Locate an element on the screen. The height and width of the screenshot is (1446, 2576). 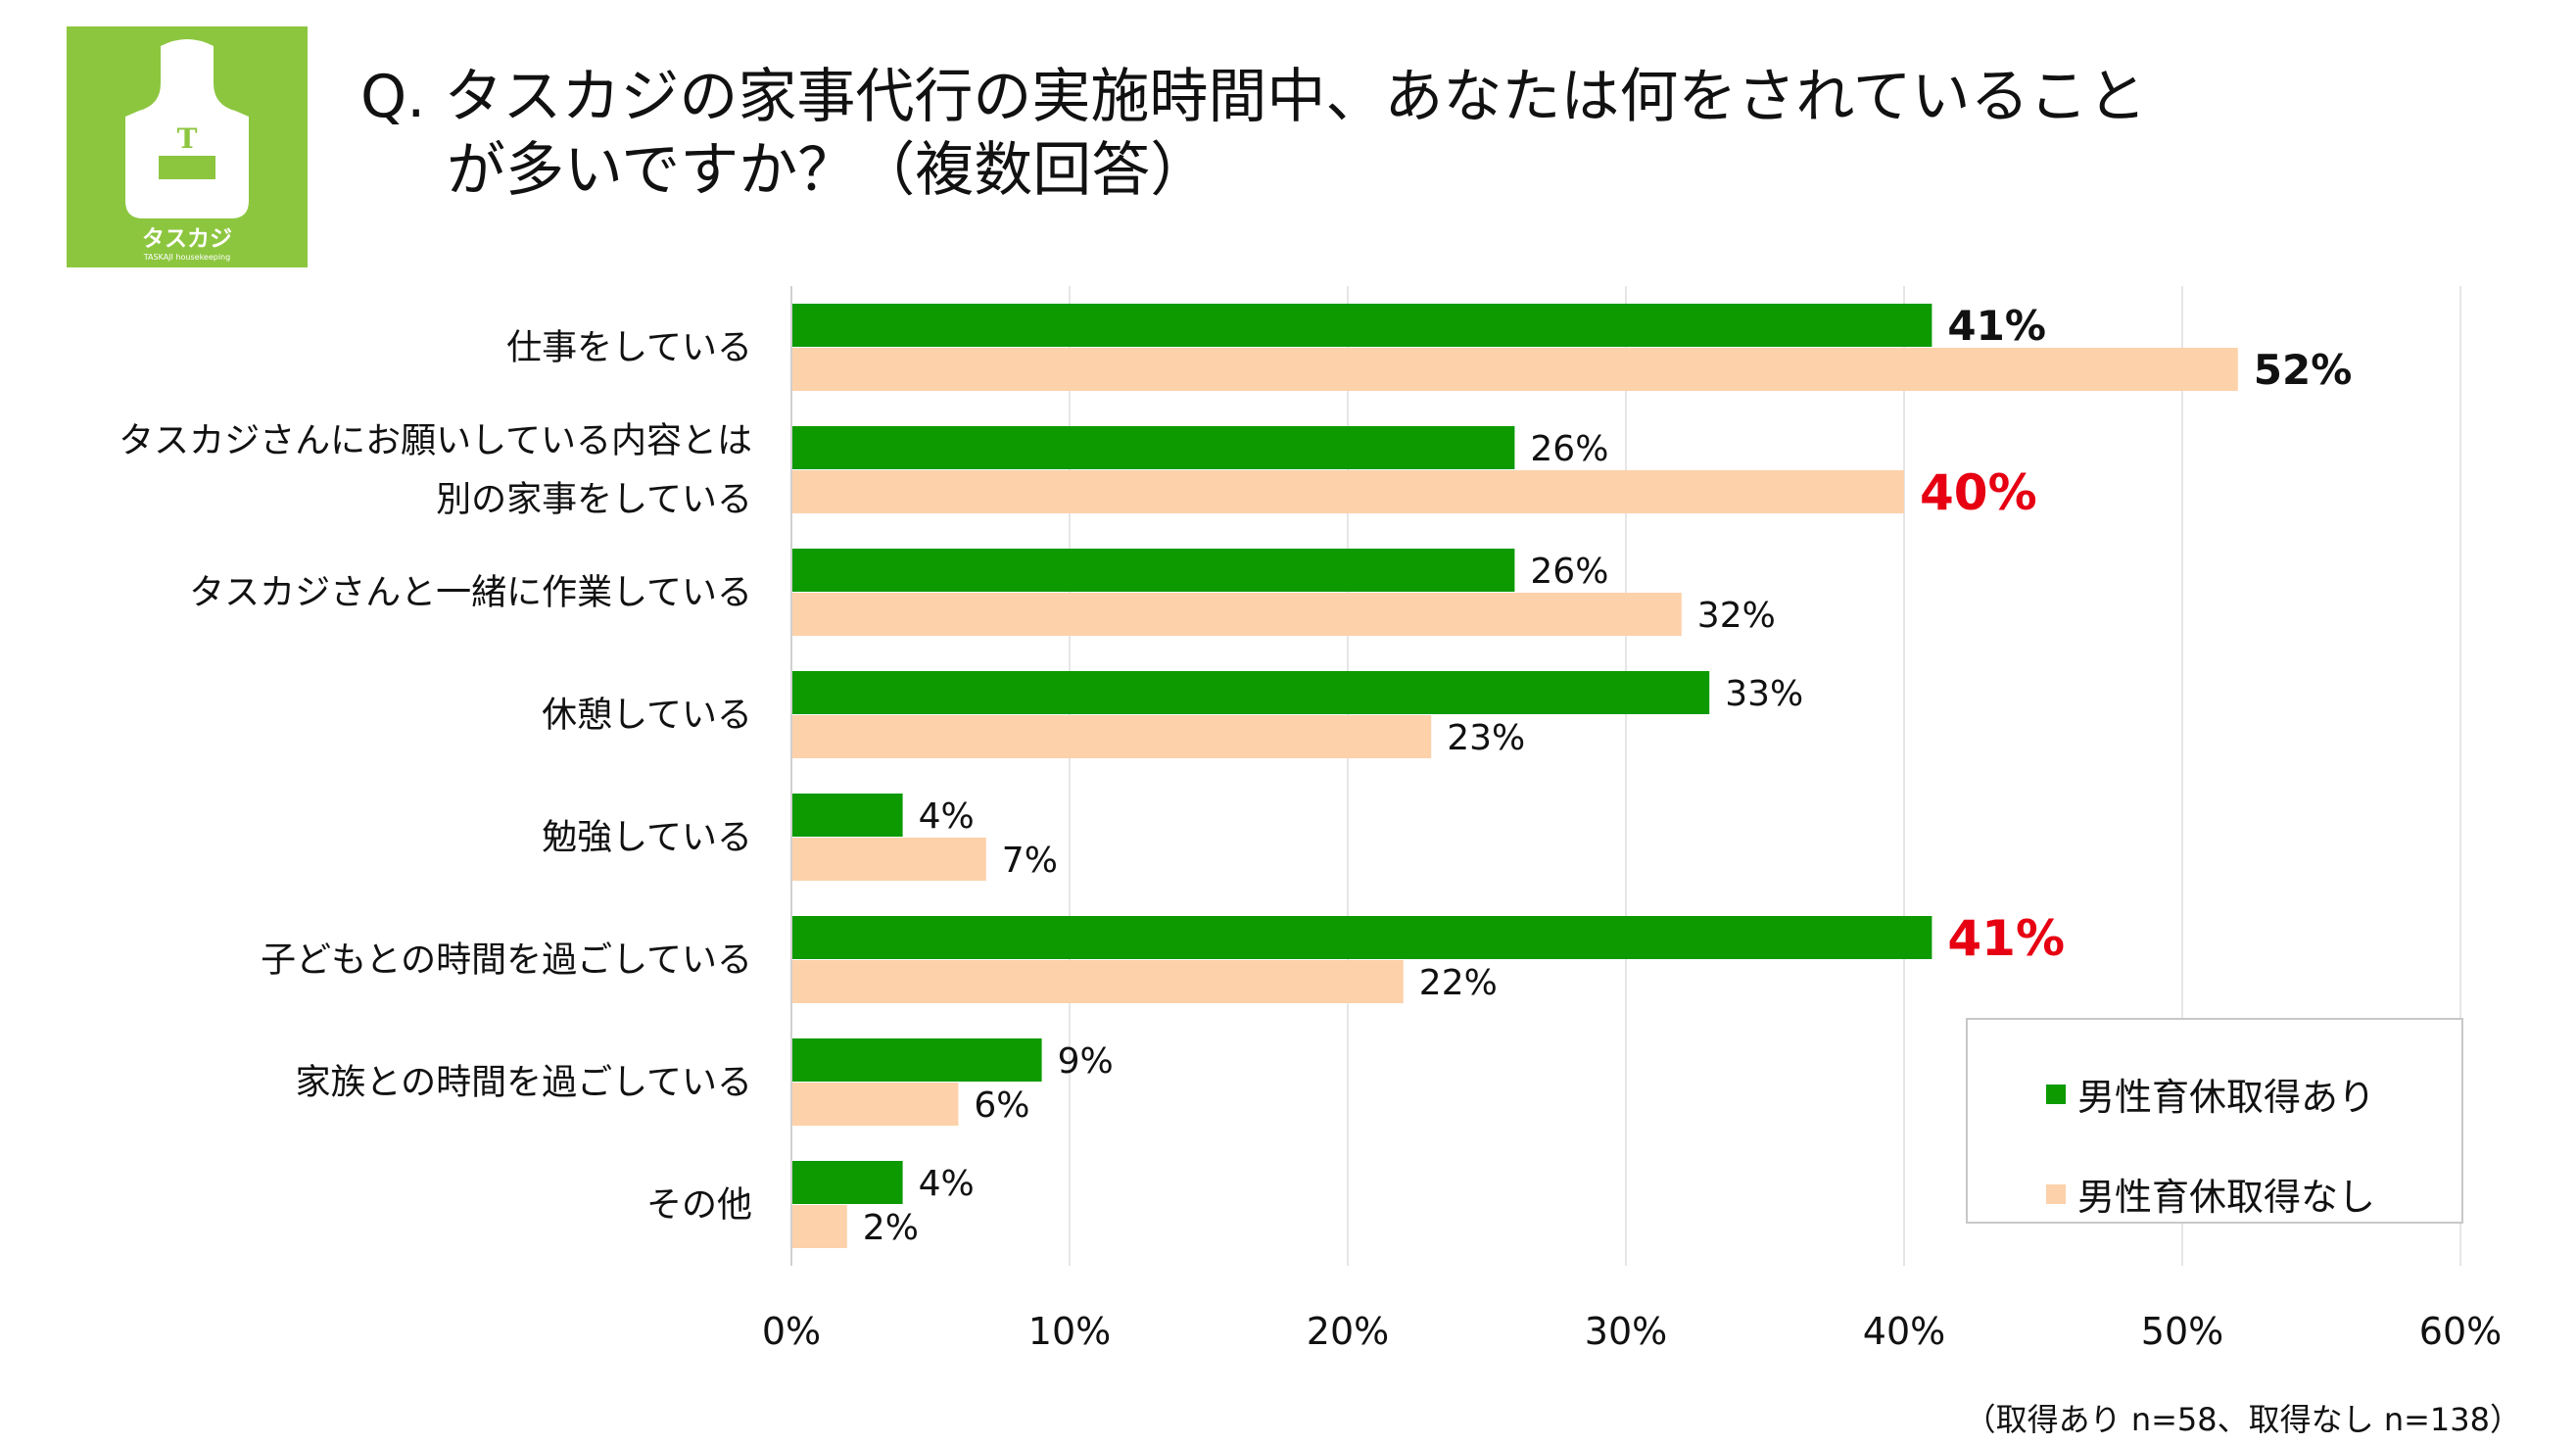
category-label: 勉強している is located at coordinates (647, 838).